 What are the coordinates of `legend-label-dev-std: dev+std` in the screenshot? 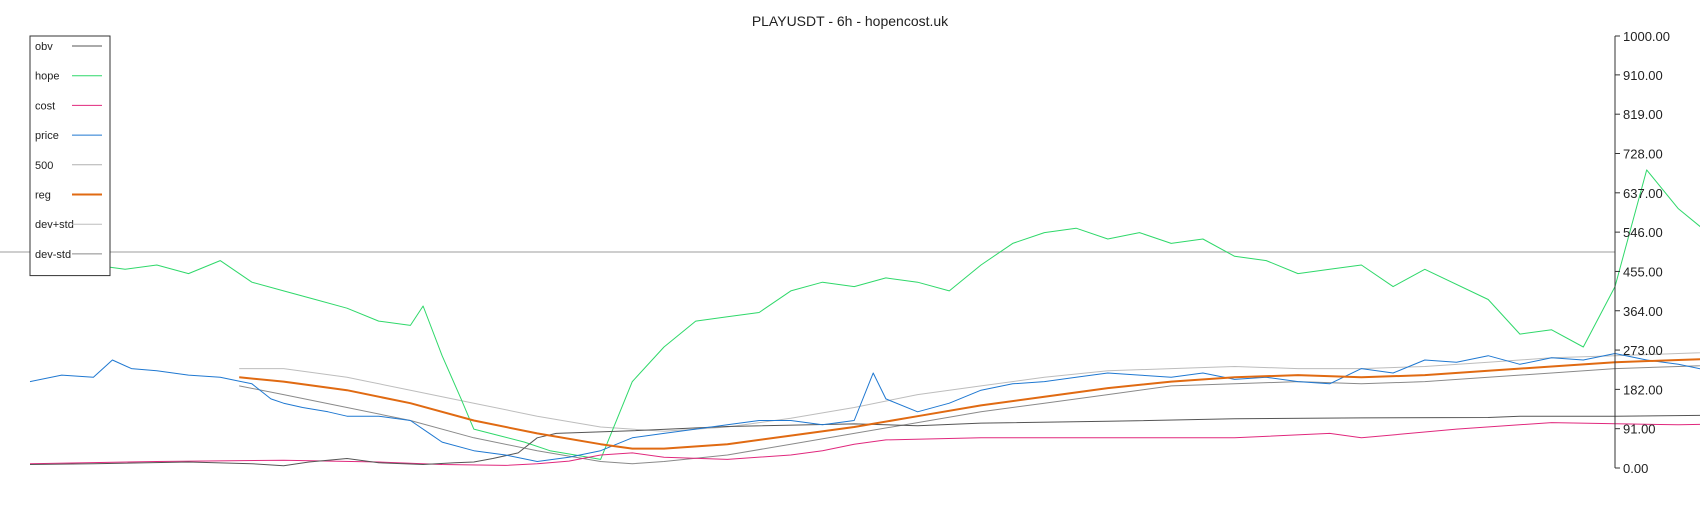 It's located at (54, 225).